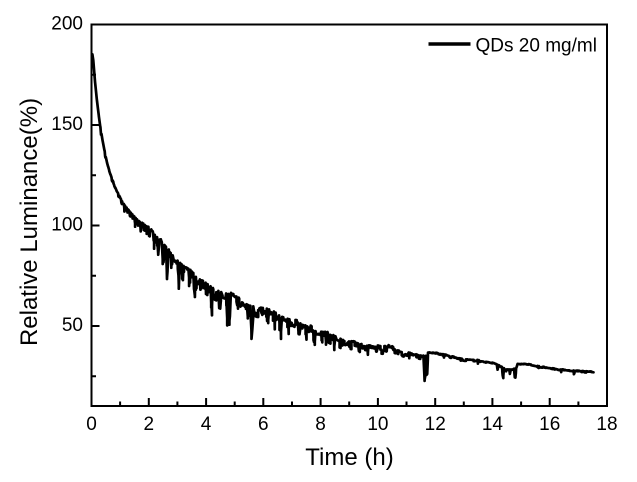  What do you see at coordinates (493, 424) in the screenshot?
I see `svg-text: 14` at bounding box center [493, 424].